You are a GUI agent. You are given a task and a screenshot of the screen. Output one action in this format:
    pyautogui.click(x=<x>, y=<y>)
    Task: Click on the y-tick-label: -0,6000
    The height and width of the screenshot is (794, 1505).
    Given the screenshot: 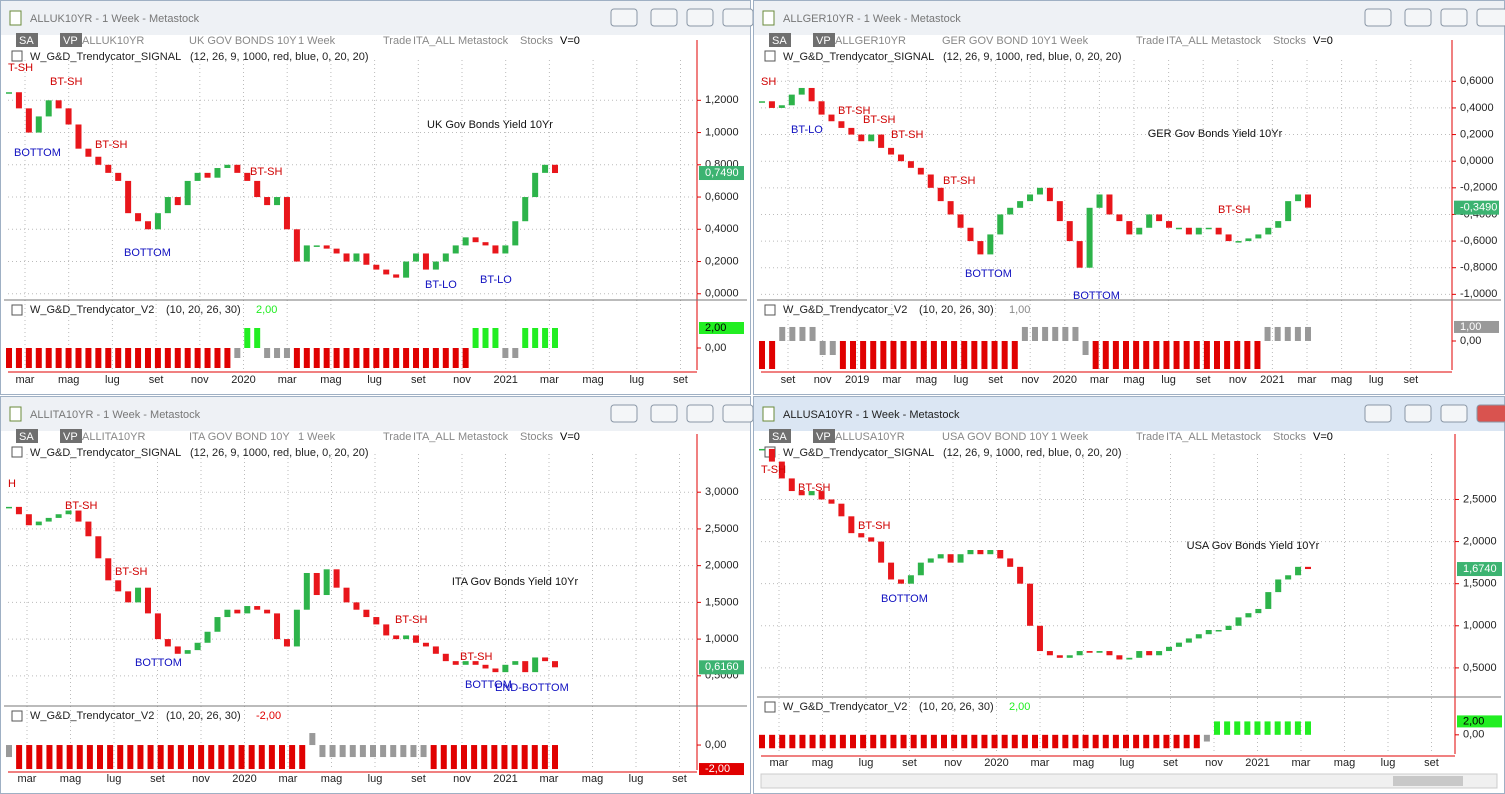 What is the action you would take?
    pyautogui.click(x=1478, y=241)
    